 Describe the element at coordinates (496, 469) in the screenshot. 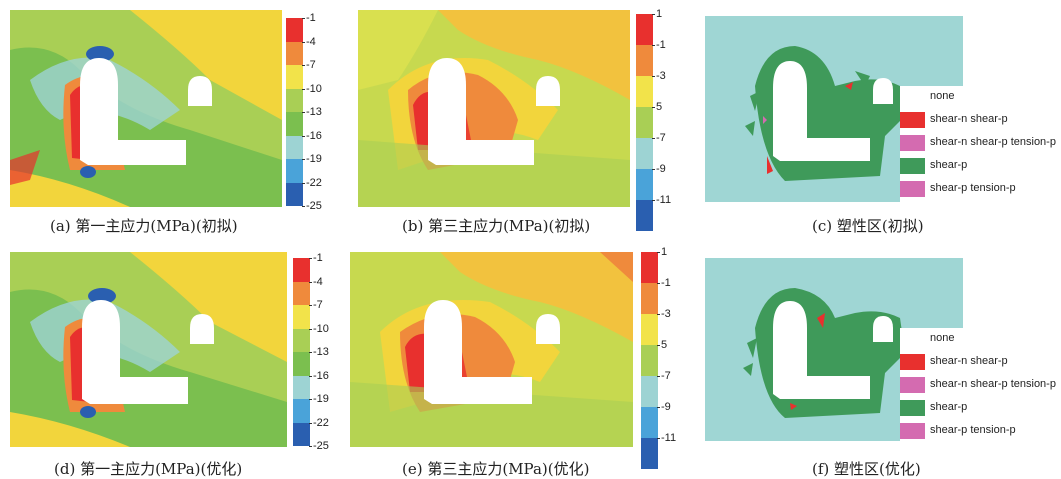

I see `caption-e: (e) 第三主应力(MPa)(优化)` at that location.